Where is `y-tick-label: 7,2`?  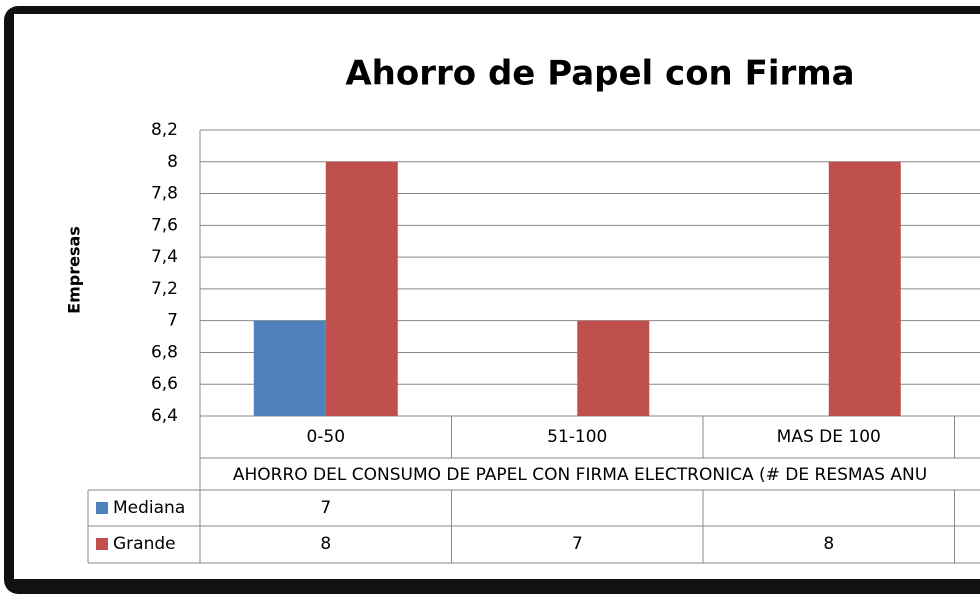 y-tick-label: 7,2 is located at coordinates (164, 289).